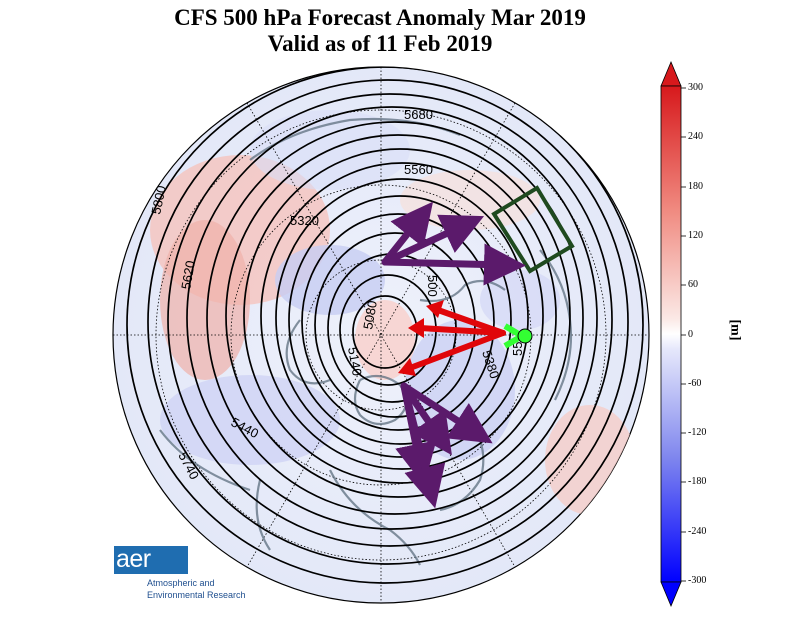 Image resolution: width=806 pixels, height=640 pixels. I want to click on colorbar-bottom-arrow, so click(671, 594).